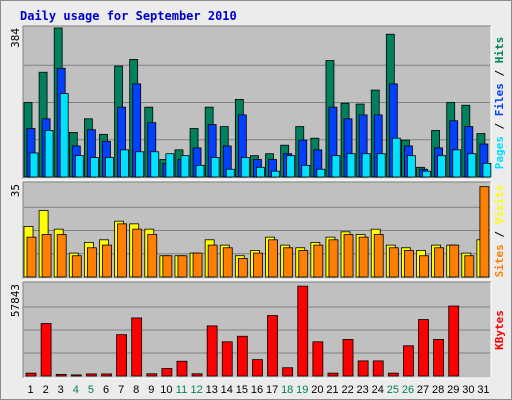 The height and width of the screenshot is (400, 512). I want to click on legend-hits-files-pages: Pages / Files / Hits, so click(499, 103).